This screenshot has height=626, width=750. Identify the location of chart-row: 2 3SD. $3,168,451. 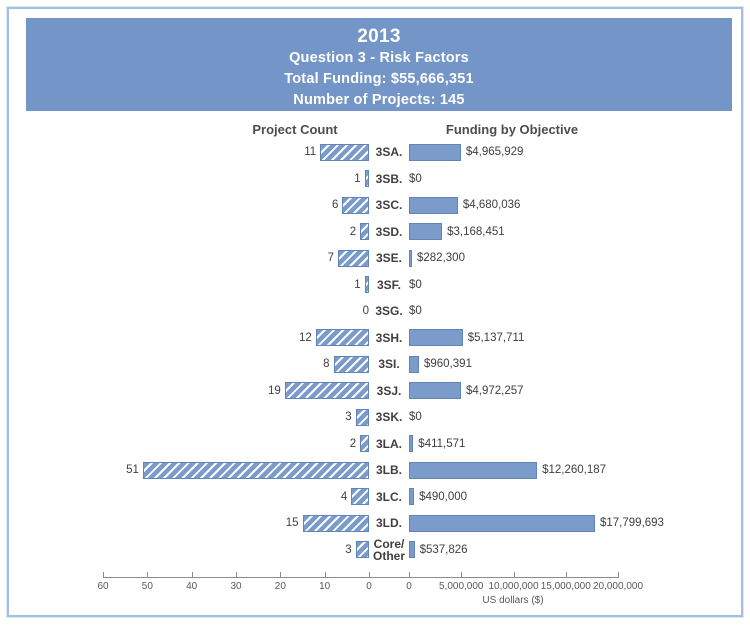
(383, 232).